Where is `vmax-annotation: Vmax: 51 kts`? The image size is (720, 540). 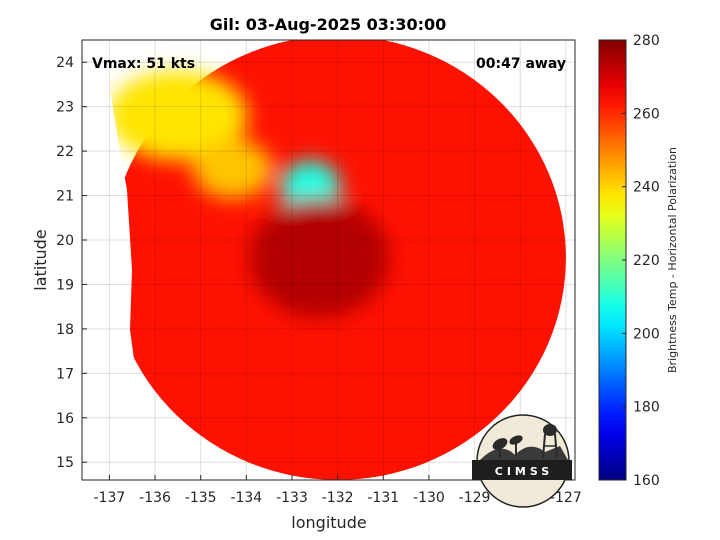
vmax-annotation: Vmax: 51 kts is located at coordinates (143, 64).